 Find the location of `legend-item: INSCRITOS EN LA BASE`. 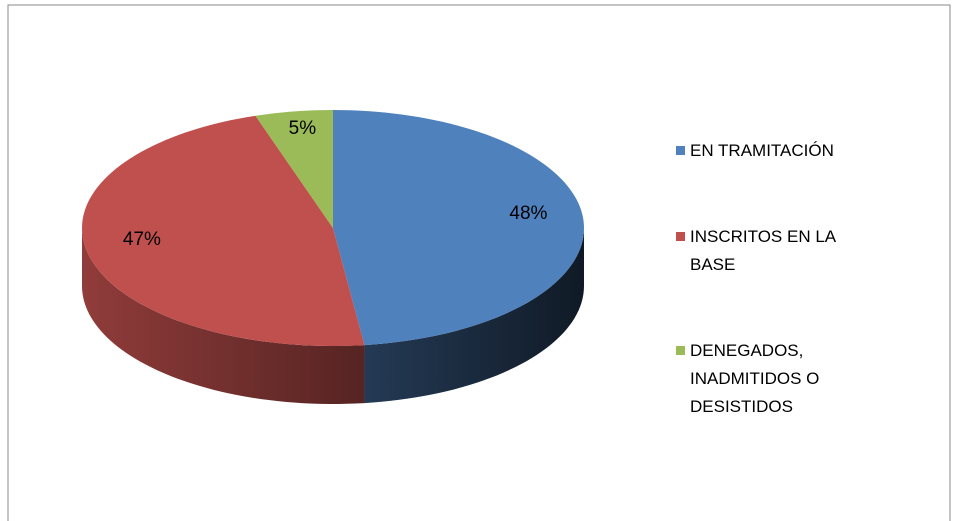

legend-item: INSCRITOS EN LA BASE is located at coordinates (768, 251).